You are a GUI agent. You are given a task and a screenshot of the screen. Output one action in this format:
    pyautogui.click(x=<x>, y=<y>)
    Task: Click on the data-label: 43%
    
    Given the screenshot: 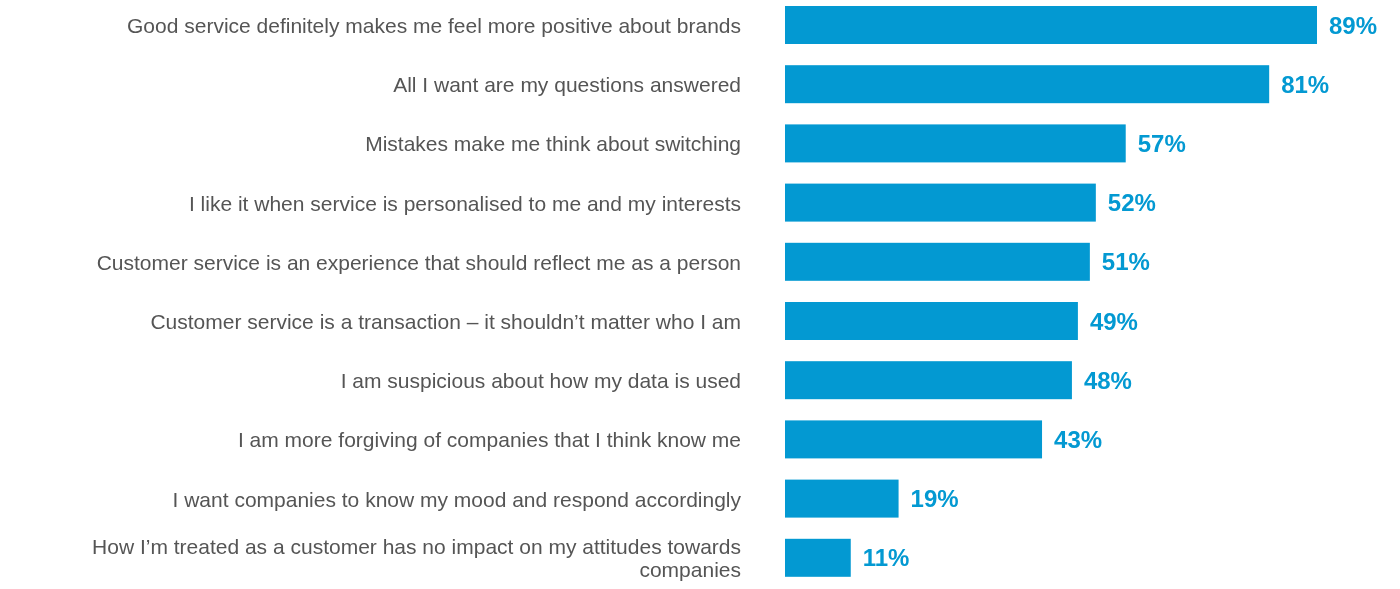 What is the action you would take?
    pyautogui.click(x=1078, y=439)
    